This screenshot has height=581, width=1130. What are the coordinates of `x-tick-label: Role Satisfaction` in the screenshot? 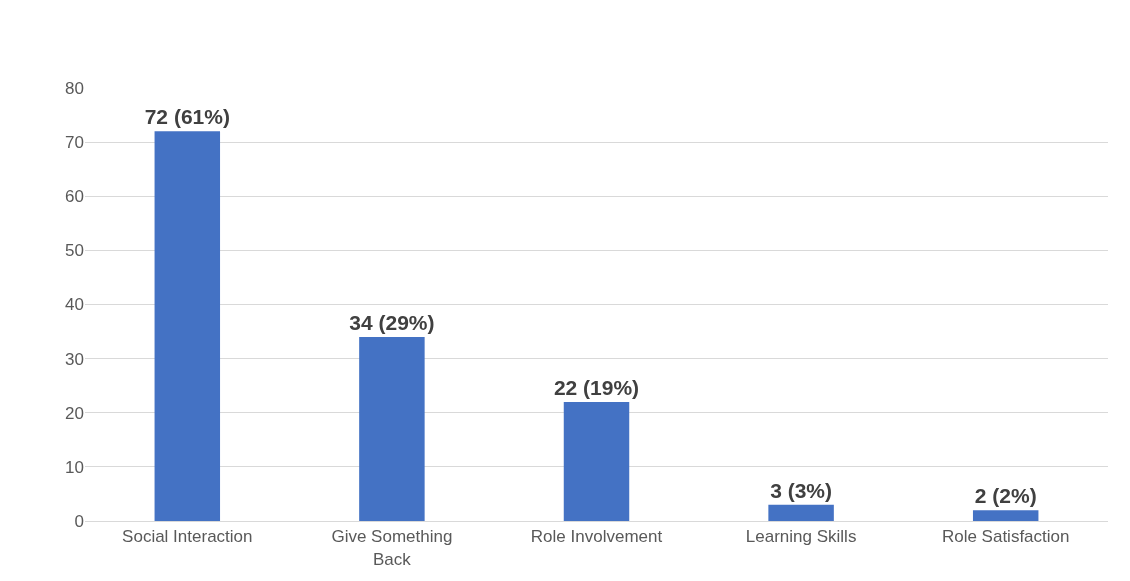 It's located at (1005, 537).